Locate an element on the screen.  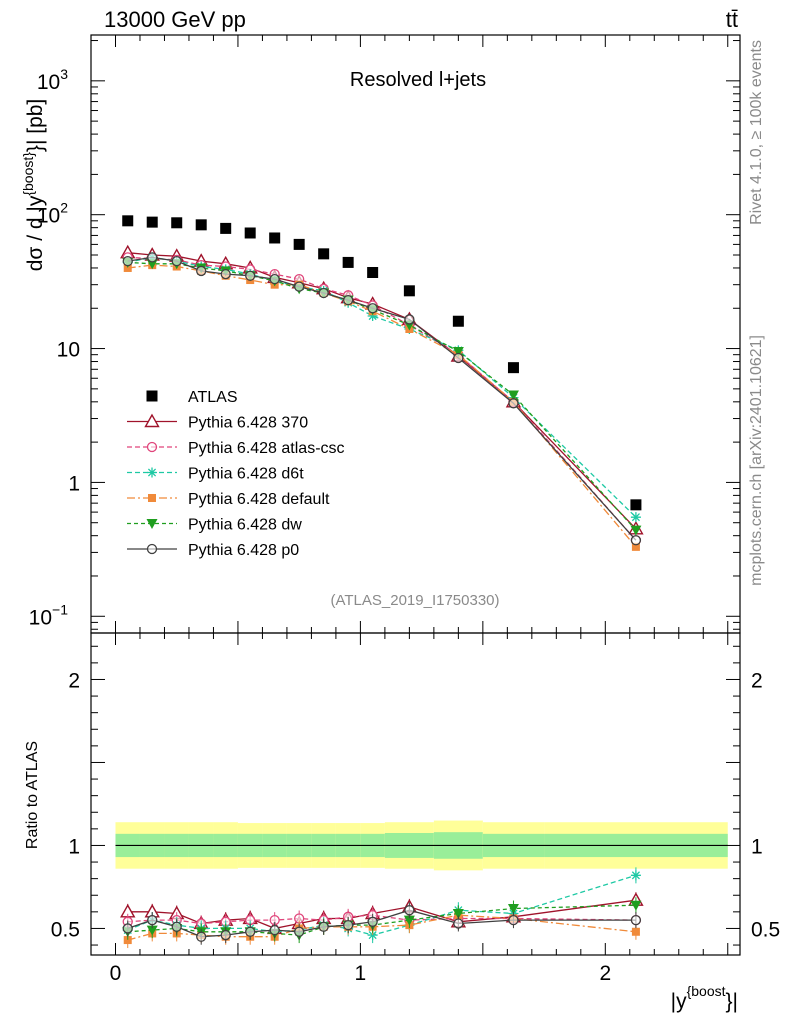
legend-label: Pythia 6.428 p0 is located at coordinates (243, 550).